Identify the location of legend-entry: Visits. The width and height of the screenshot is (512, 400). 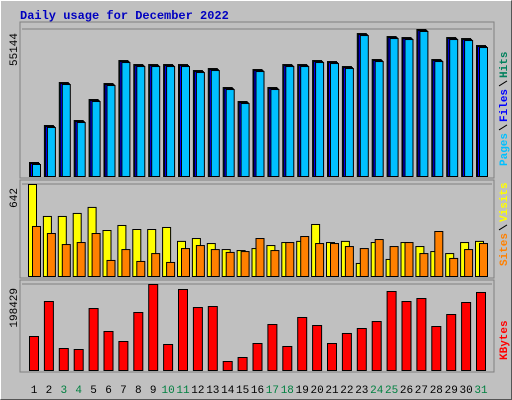
(505, 202).